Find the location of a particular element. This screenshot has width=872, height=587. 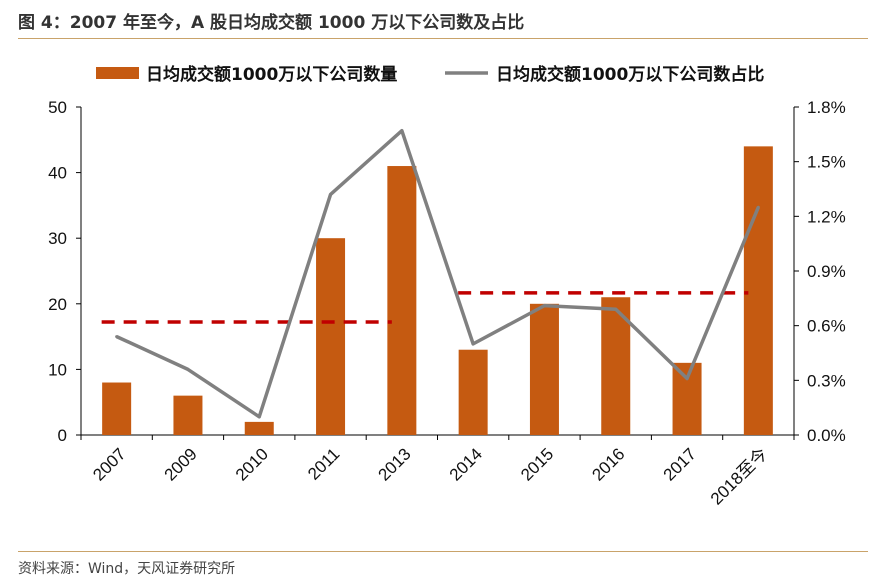

y-right-tick-label: 1.8% is located at coordinates (826, 107).